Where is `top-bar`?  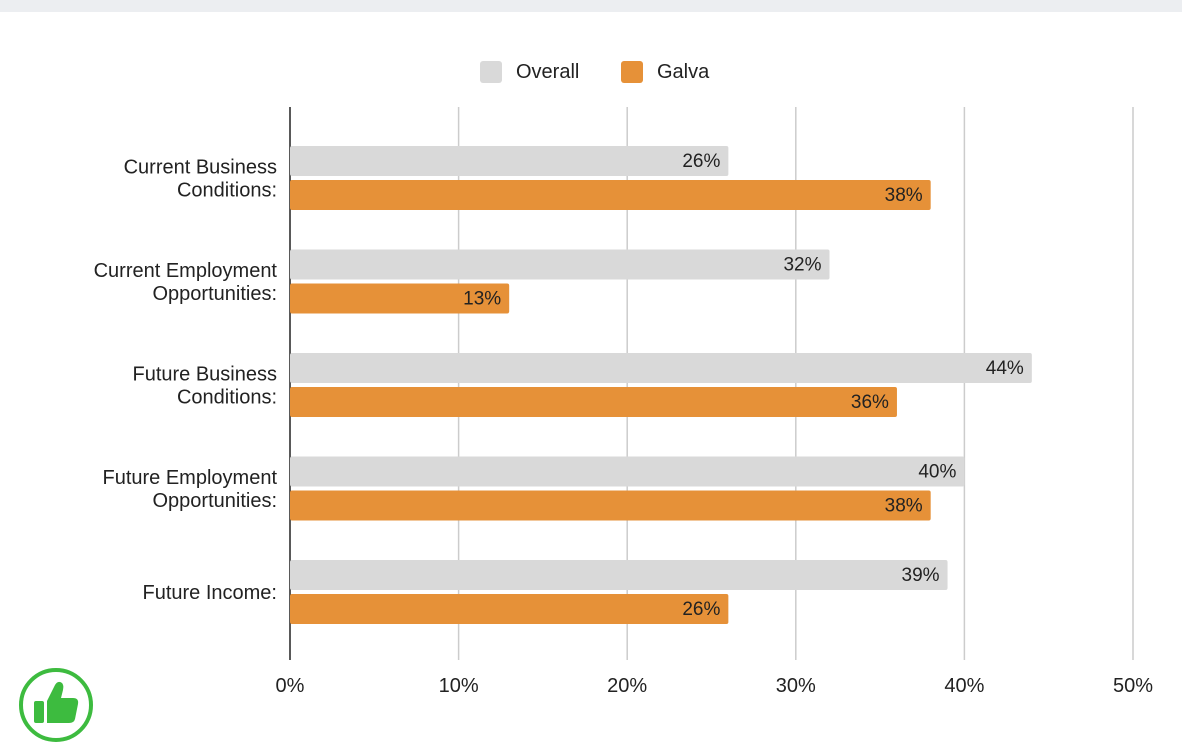
top-bar is located at coordinates (591, 6).